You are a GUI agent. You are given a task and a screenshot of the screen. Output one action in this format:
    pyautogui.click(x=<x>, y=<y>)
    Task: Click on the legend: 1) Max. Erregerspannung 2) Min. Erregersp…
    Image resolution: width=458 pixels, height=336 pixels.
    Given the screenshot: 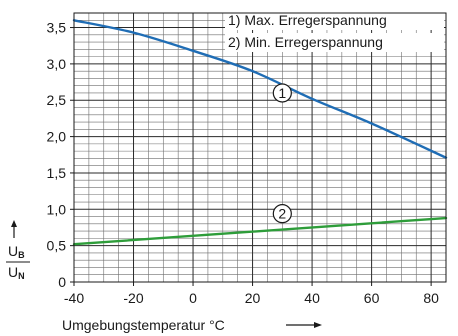 What is the action you would take?
    pyautogui.click(x=334, y=31)
    